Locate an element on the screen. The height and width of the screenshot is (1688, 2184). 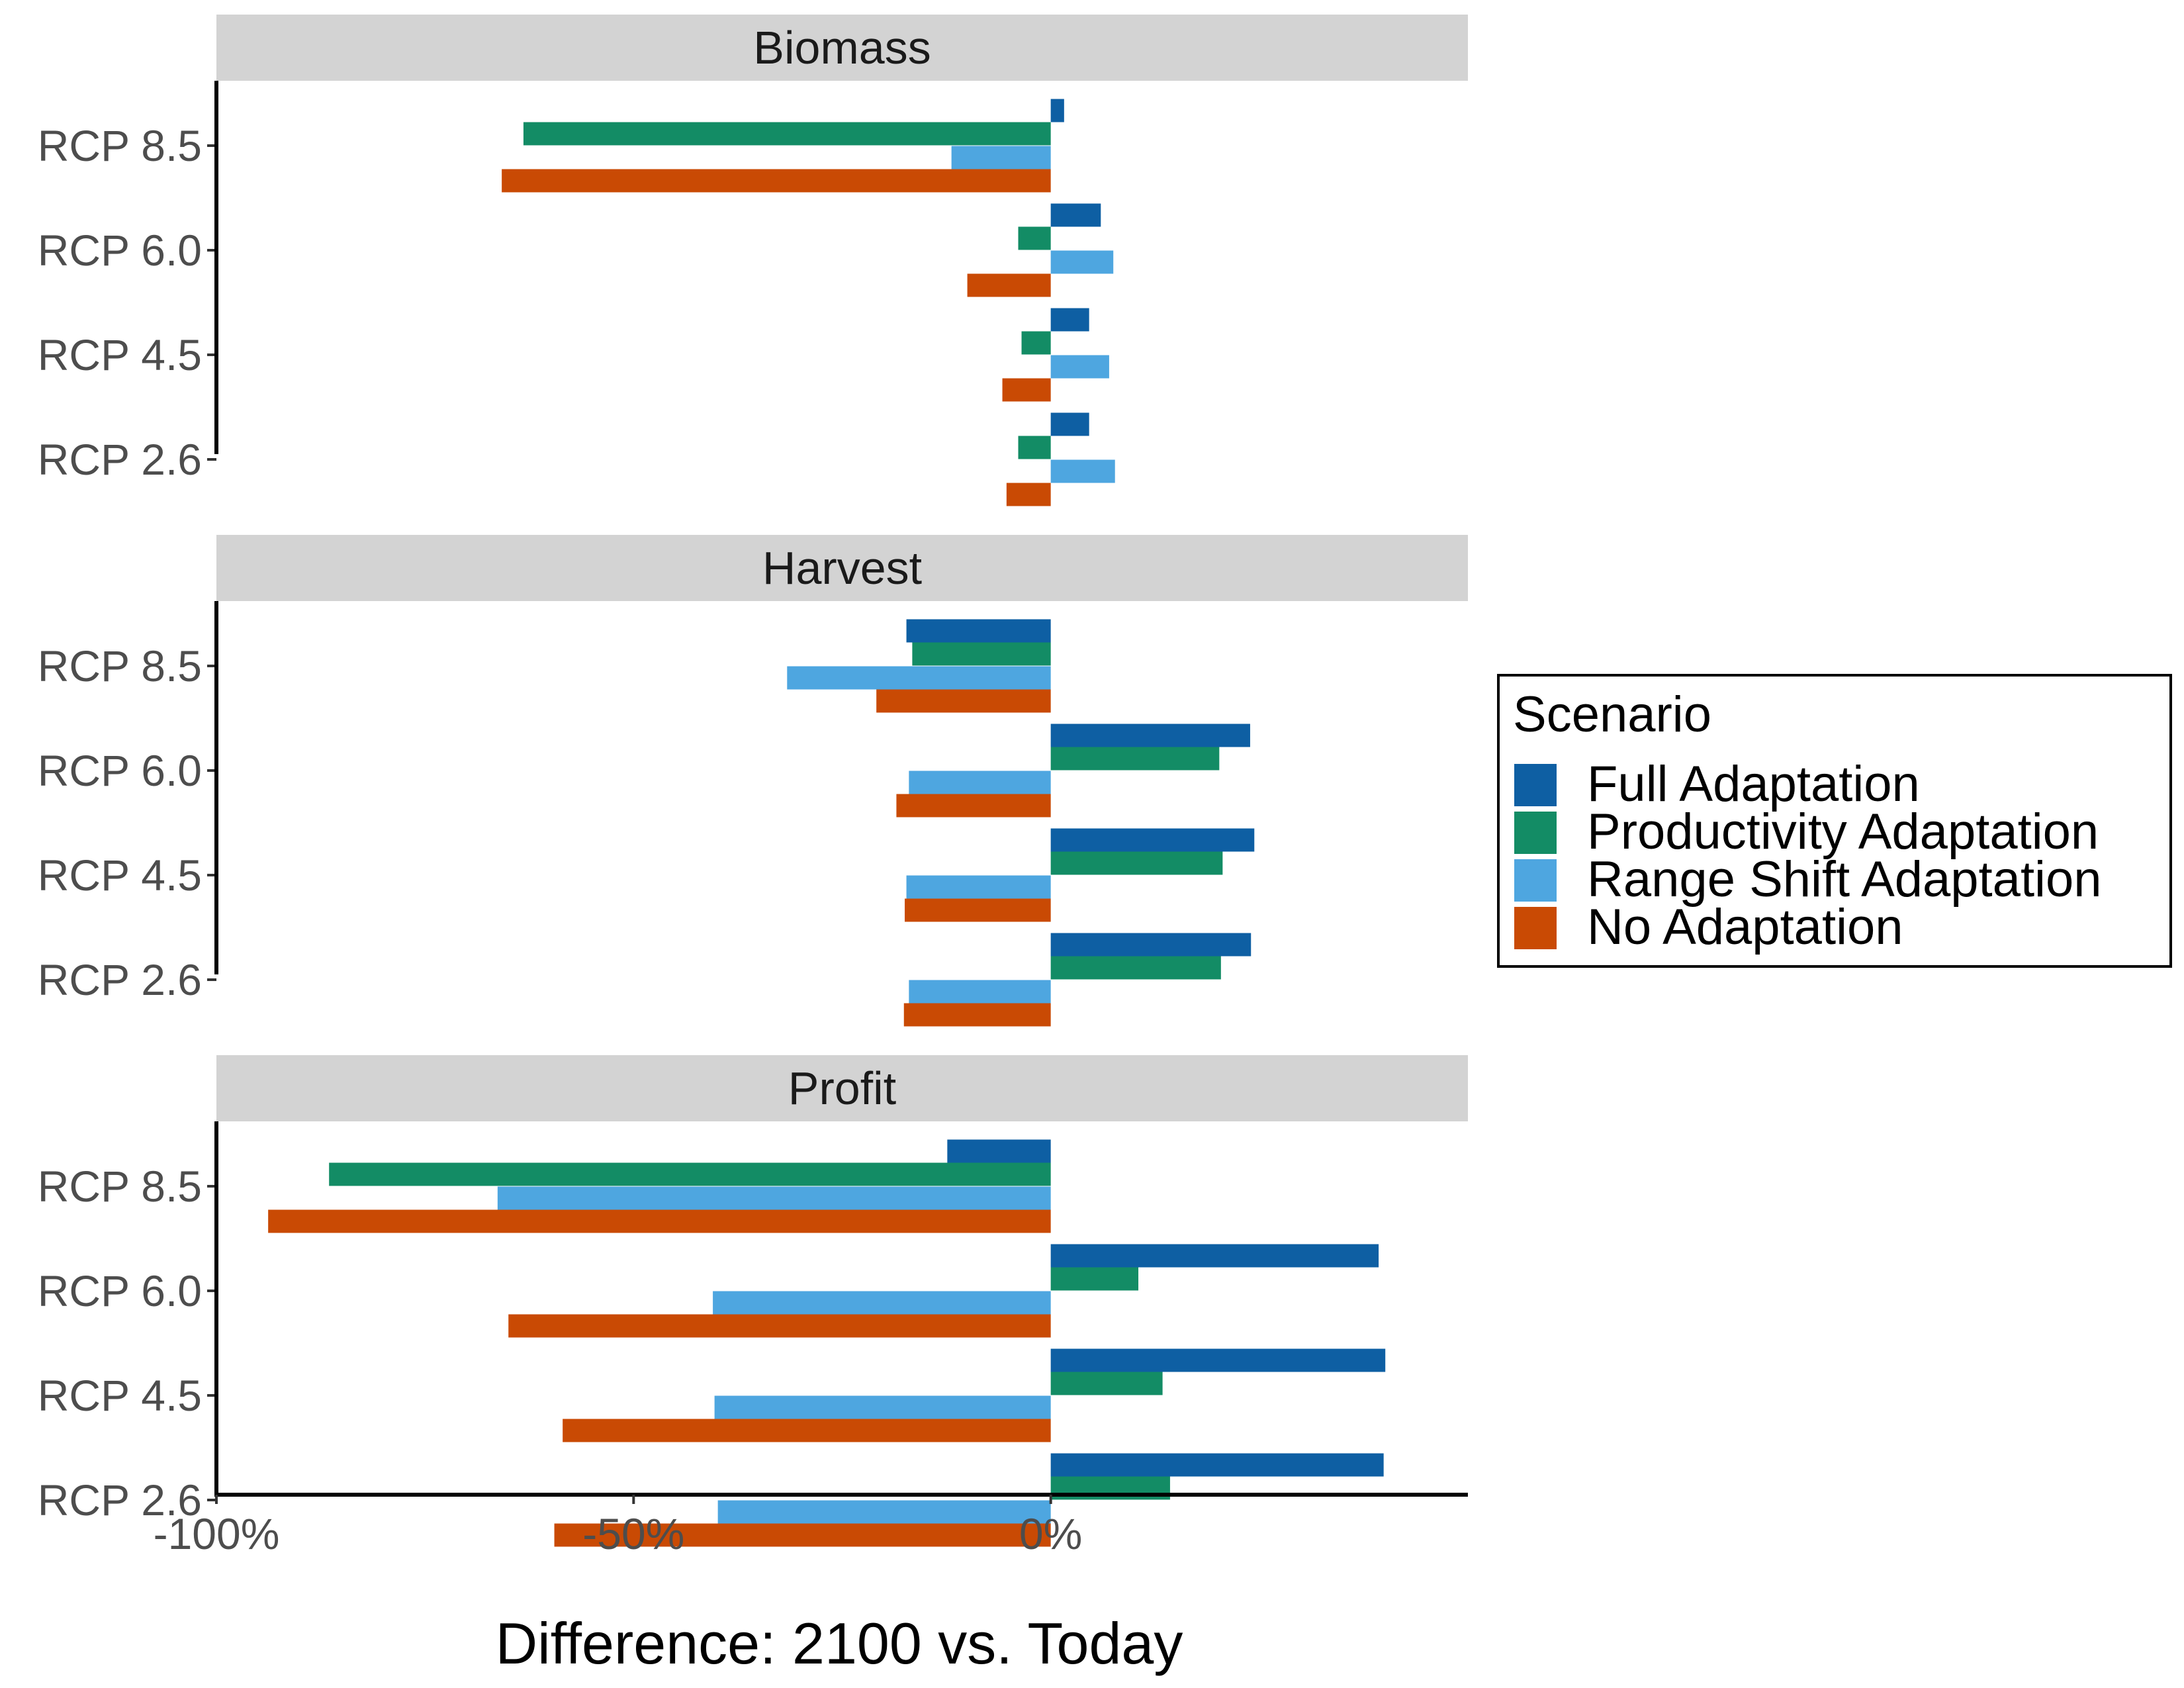
legend-swatch-productivity-adaptation is located at coordinates (1535, 833).